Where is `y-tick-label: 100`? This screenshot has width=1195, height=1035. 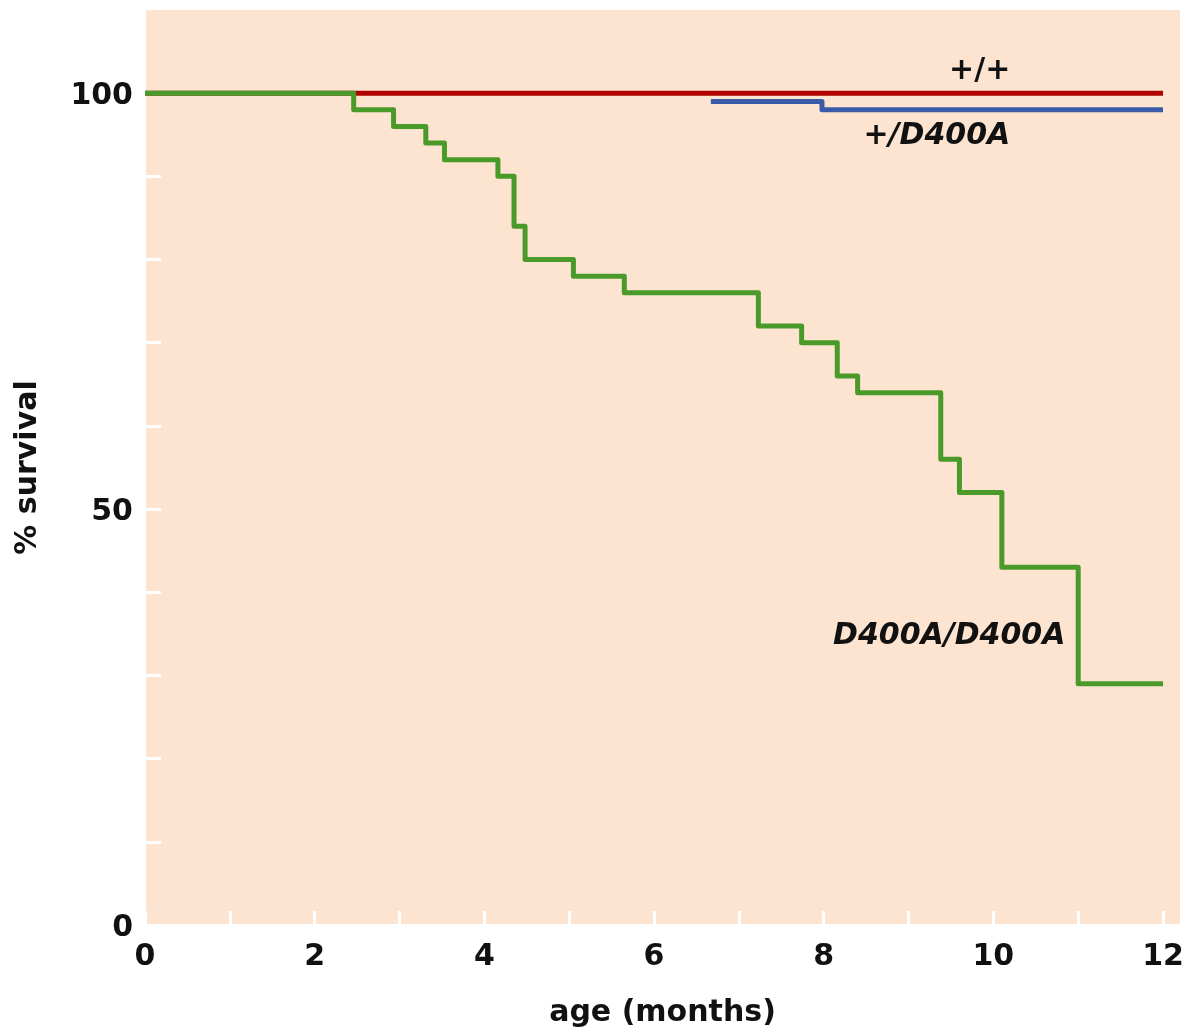 y-tick-label: 100 is located at coordinates (101, 93).